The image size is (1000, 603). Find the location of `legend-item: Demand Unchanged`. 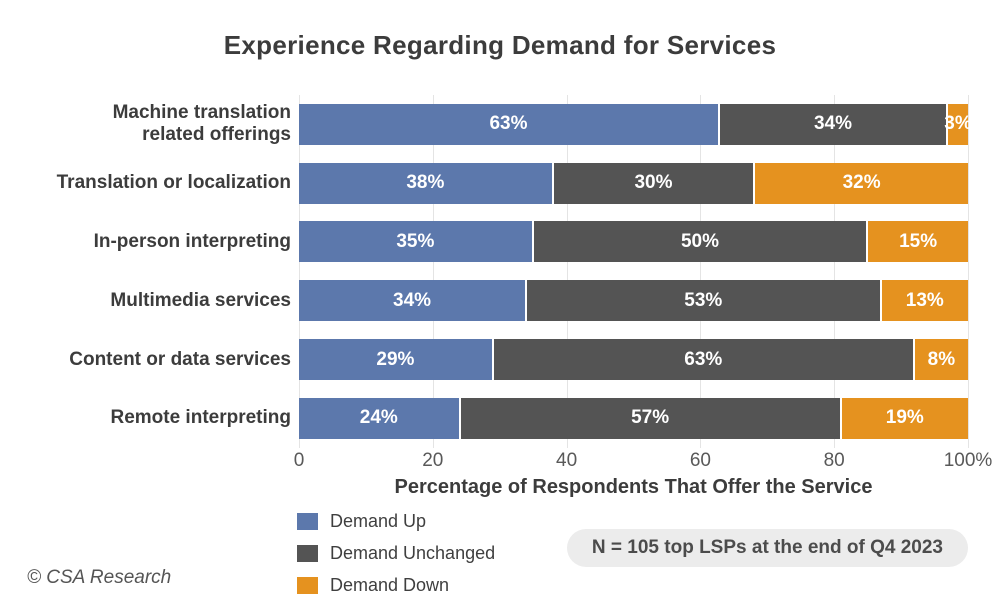

legend-item: Demand Unchanged is located at coordinates (396, 553).